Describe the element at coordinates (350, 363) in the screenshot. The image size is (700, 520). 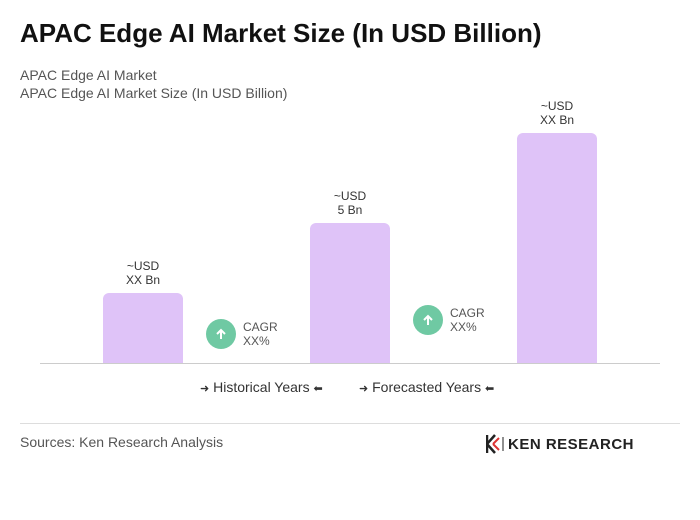
I see `baseline` at that location.